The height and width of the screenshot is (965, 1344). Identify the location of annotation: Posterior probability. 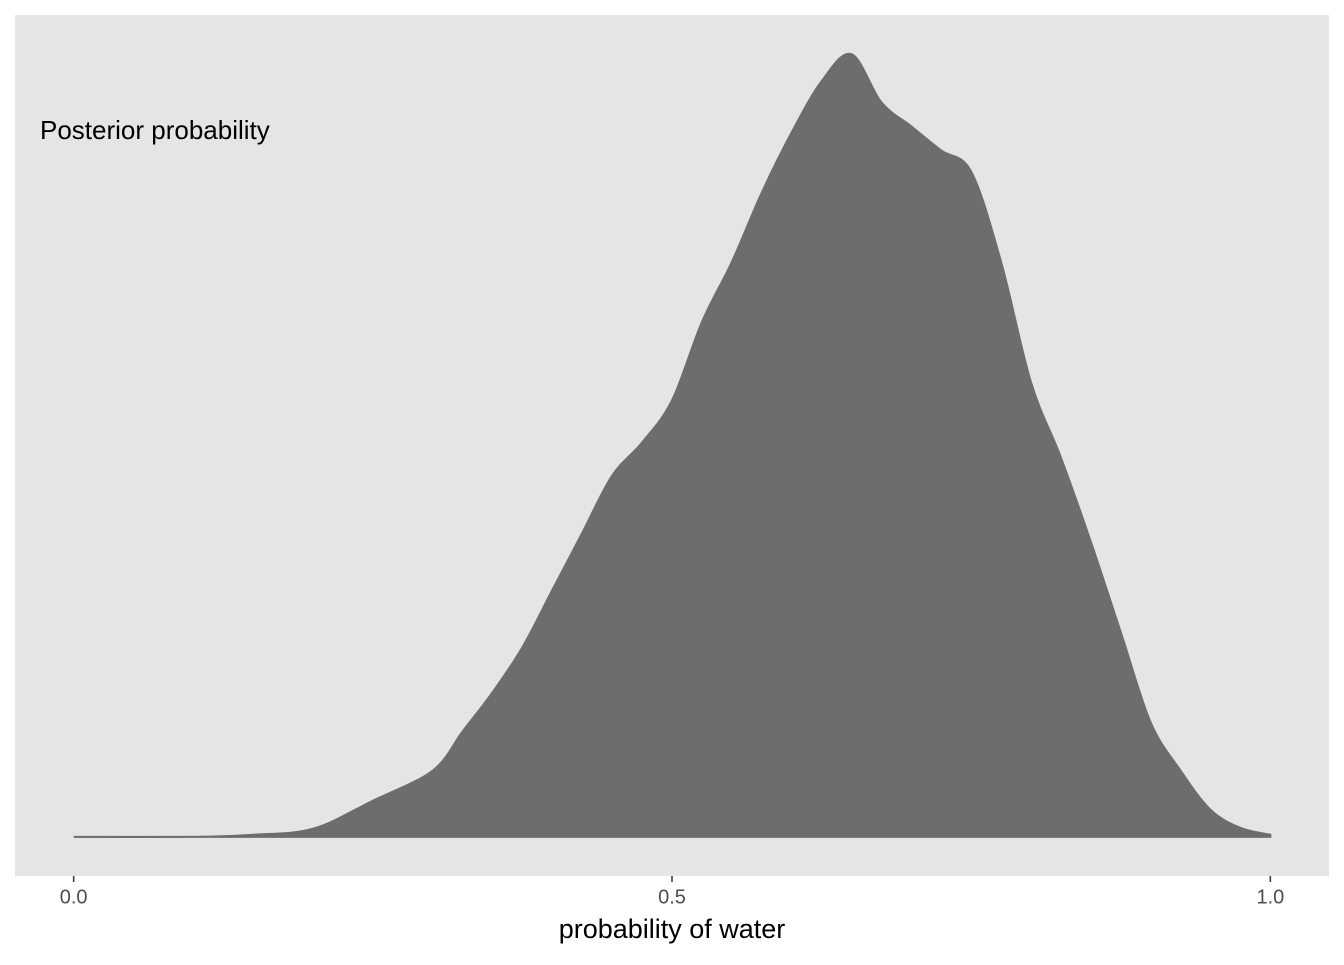
(155, 130).